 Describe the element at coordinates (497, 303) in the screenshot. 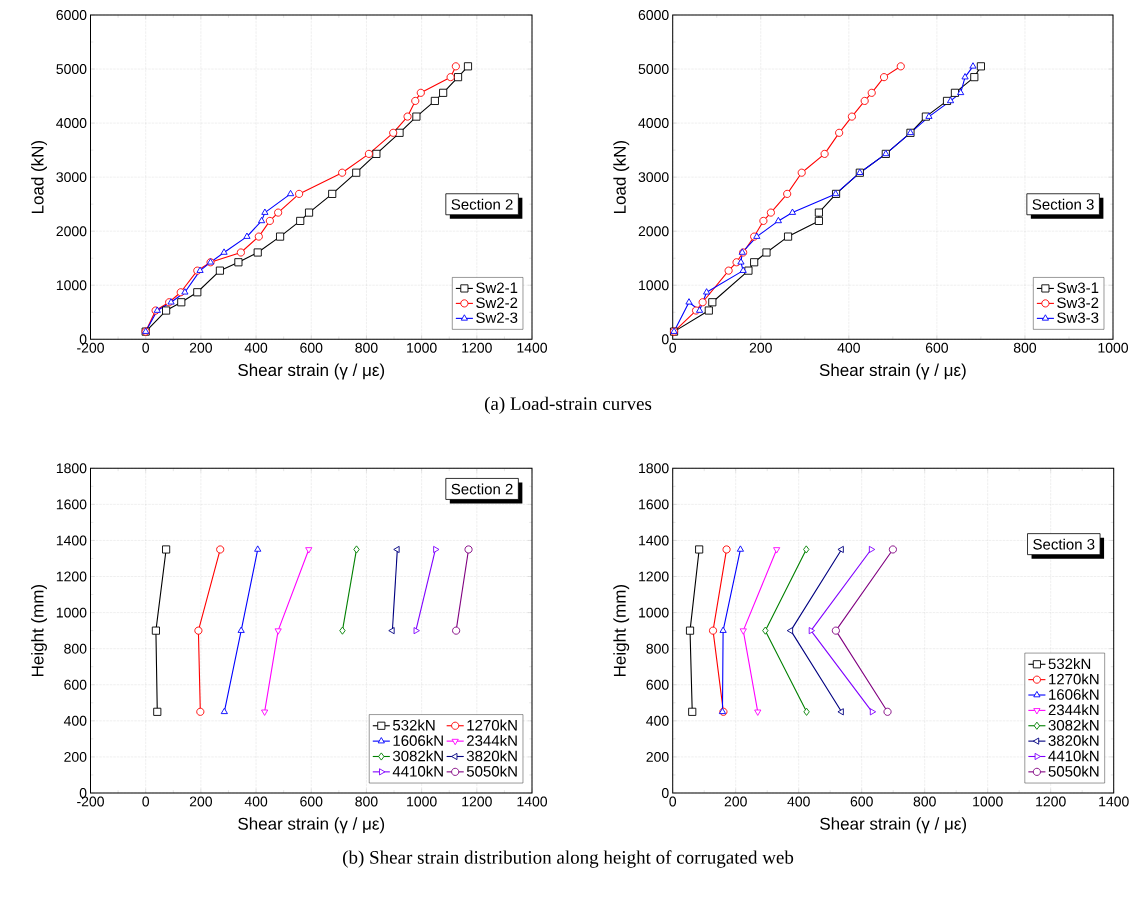

I see `legend-label: Sw2-2` at that location.